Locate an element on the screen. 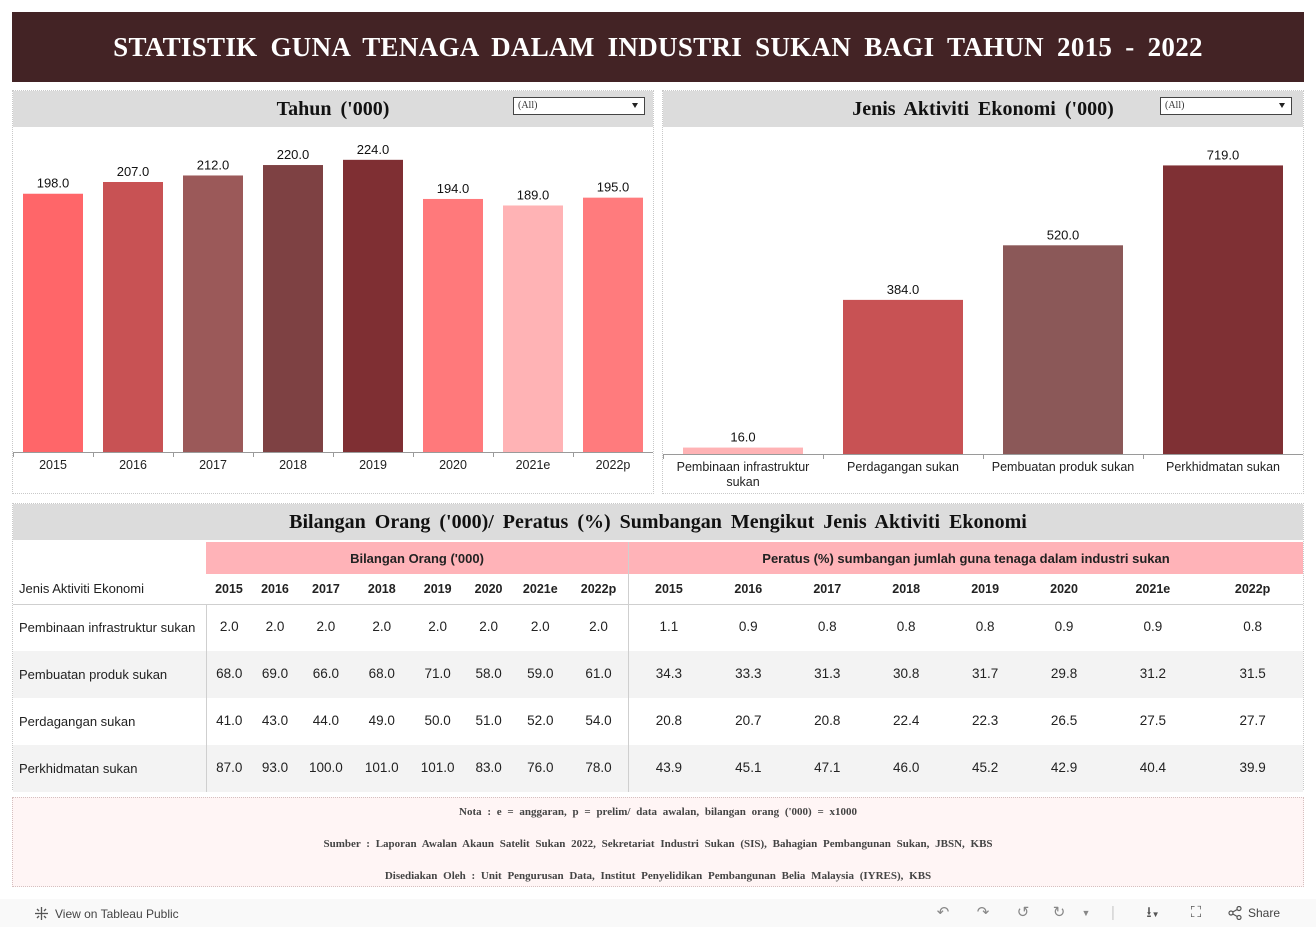 The width and height of the screenshot is (1316, 927). data-label: 212.0 is located at coordinates (213, 164).